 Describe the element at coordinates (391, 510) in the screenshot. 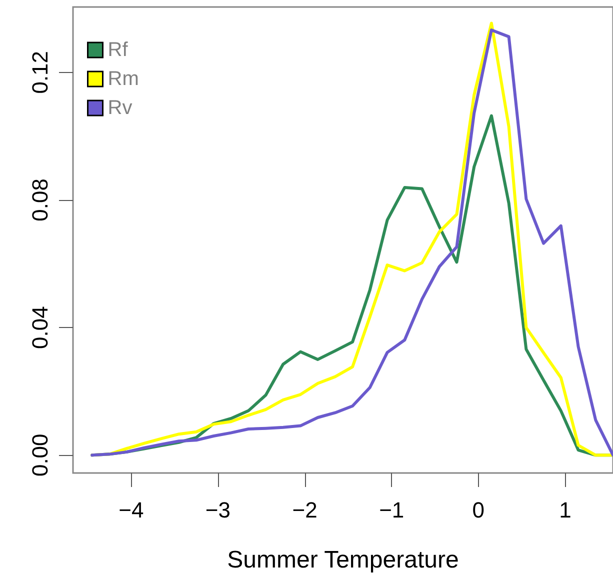

I see `x-tick-label: −1` at that location.